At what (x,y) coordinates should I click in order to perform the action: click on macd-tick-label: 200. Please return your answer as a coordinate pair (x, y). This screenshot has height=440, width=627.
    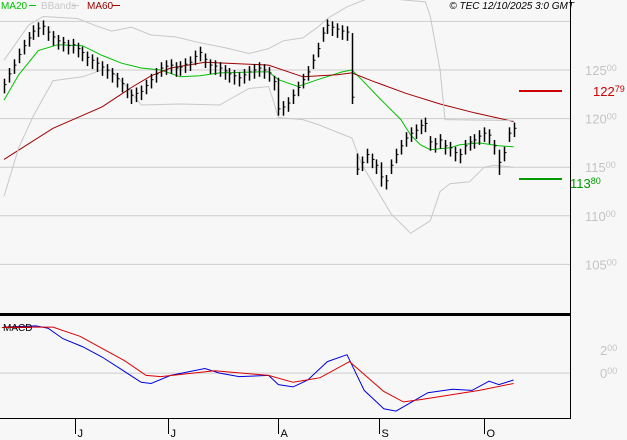
    Looking at the image, I should click on (608, 350).